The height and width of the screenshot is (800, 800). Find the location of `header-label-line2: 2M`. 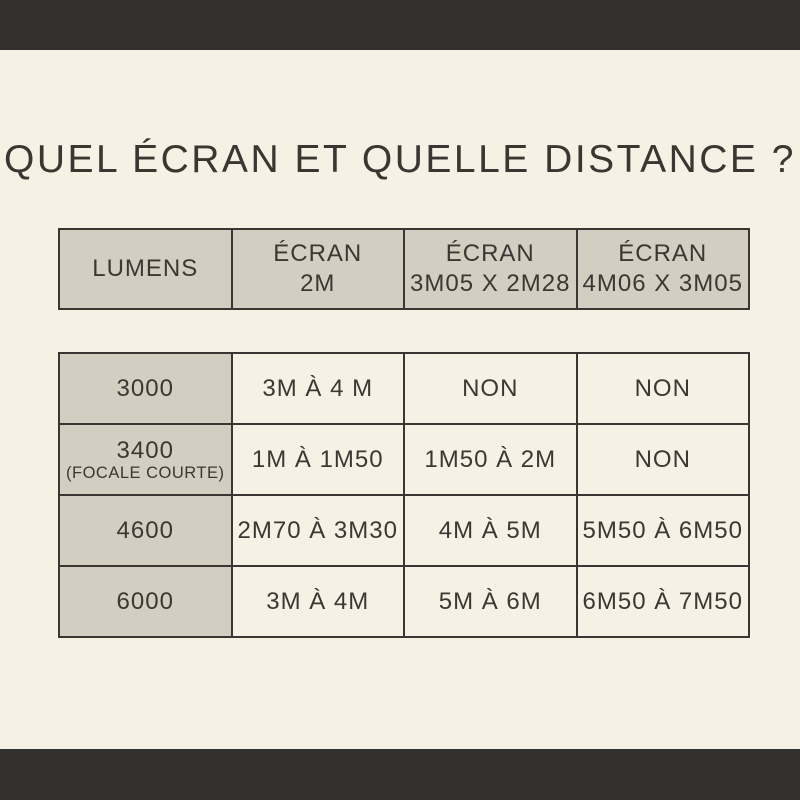

header-label-line2: 2M is located at coordinates (318, 283).